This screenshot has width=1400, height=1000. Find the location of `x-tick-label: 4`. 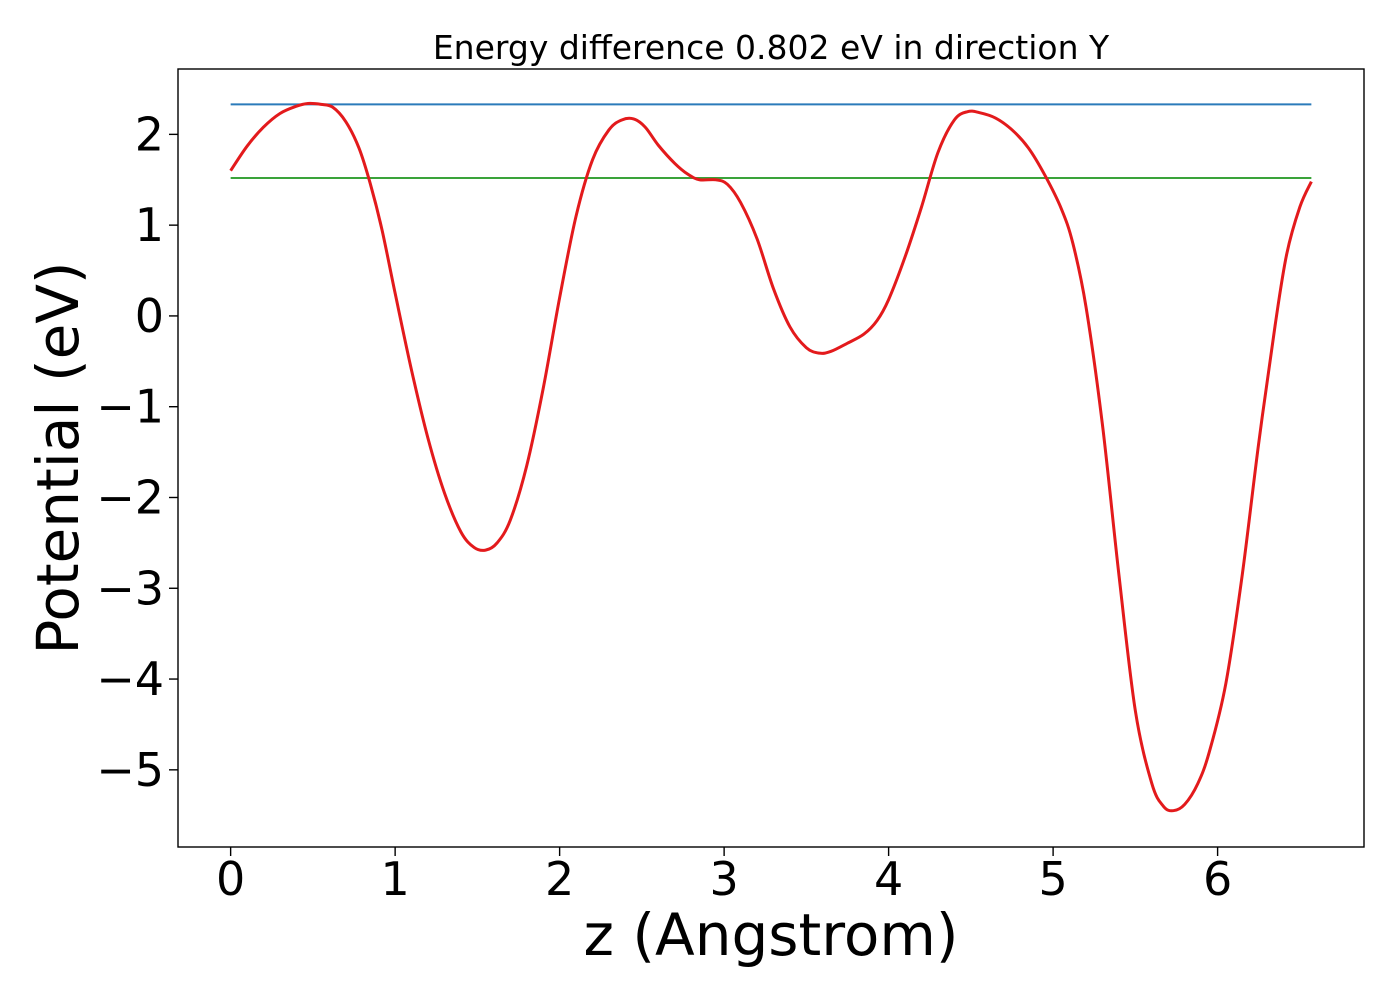

x-tick-label: 4 is located at coordinates (888, 879).